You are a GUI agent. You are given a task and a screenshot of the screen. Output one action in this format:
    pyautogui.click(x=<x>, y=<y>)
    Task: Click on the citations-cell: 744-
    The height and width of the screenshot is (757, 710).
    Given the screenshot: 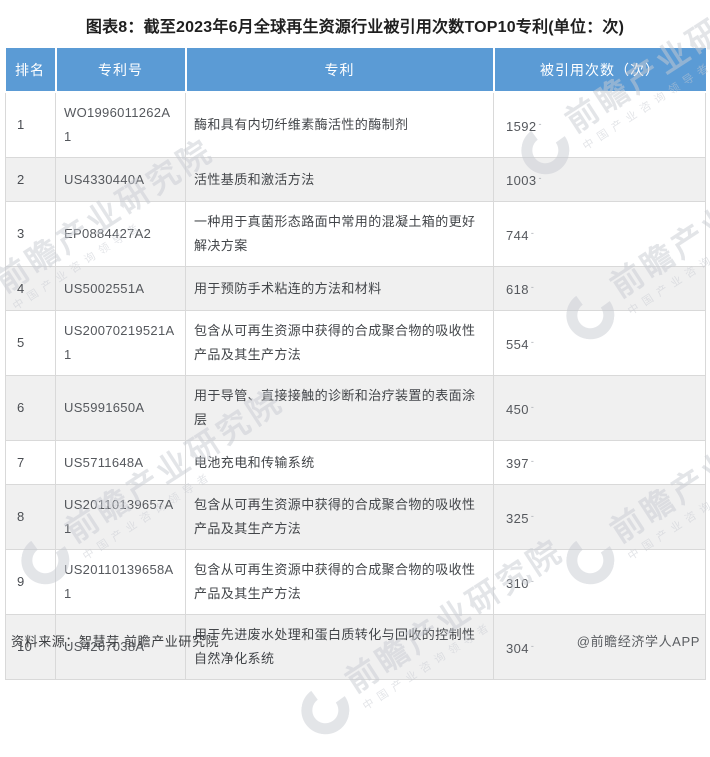 What is the action you would take?
    pyautogui.click(x=599, y=234)
    